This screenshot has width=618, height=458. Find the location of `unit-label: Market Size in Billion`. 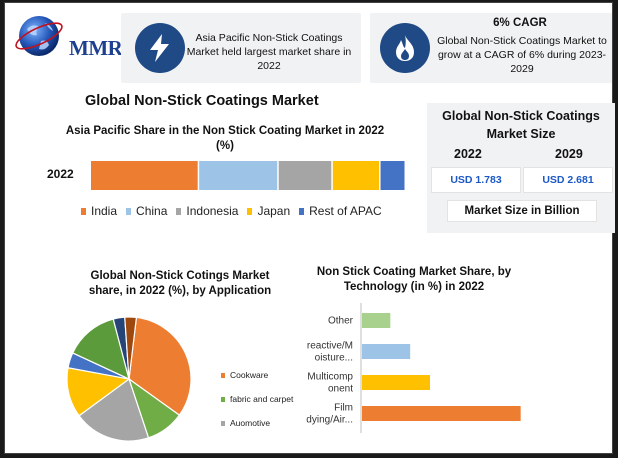

unit-label: Market Size in Billion is located at coordinates (522, 211).